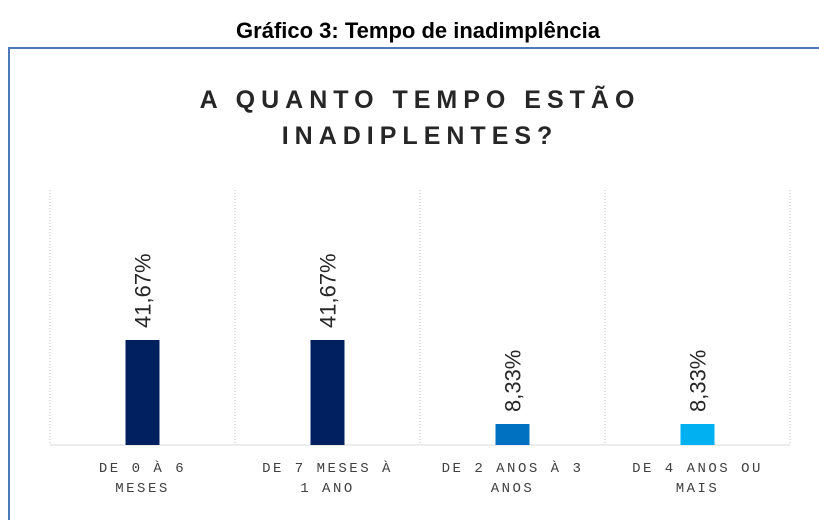  I want to click on x-tick-label: DE 4 ANOS OU MAIS, so click(697, 479).